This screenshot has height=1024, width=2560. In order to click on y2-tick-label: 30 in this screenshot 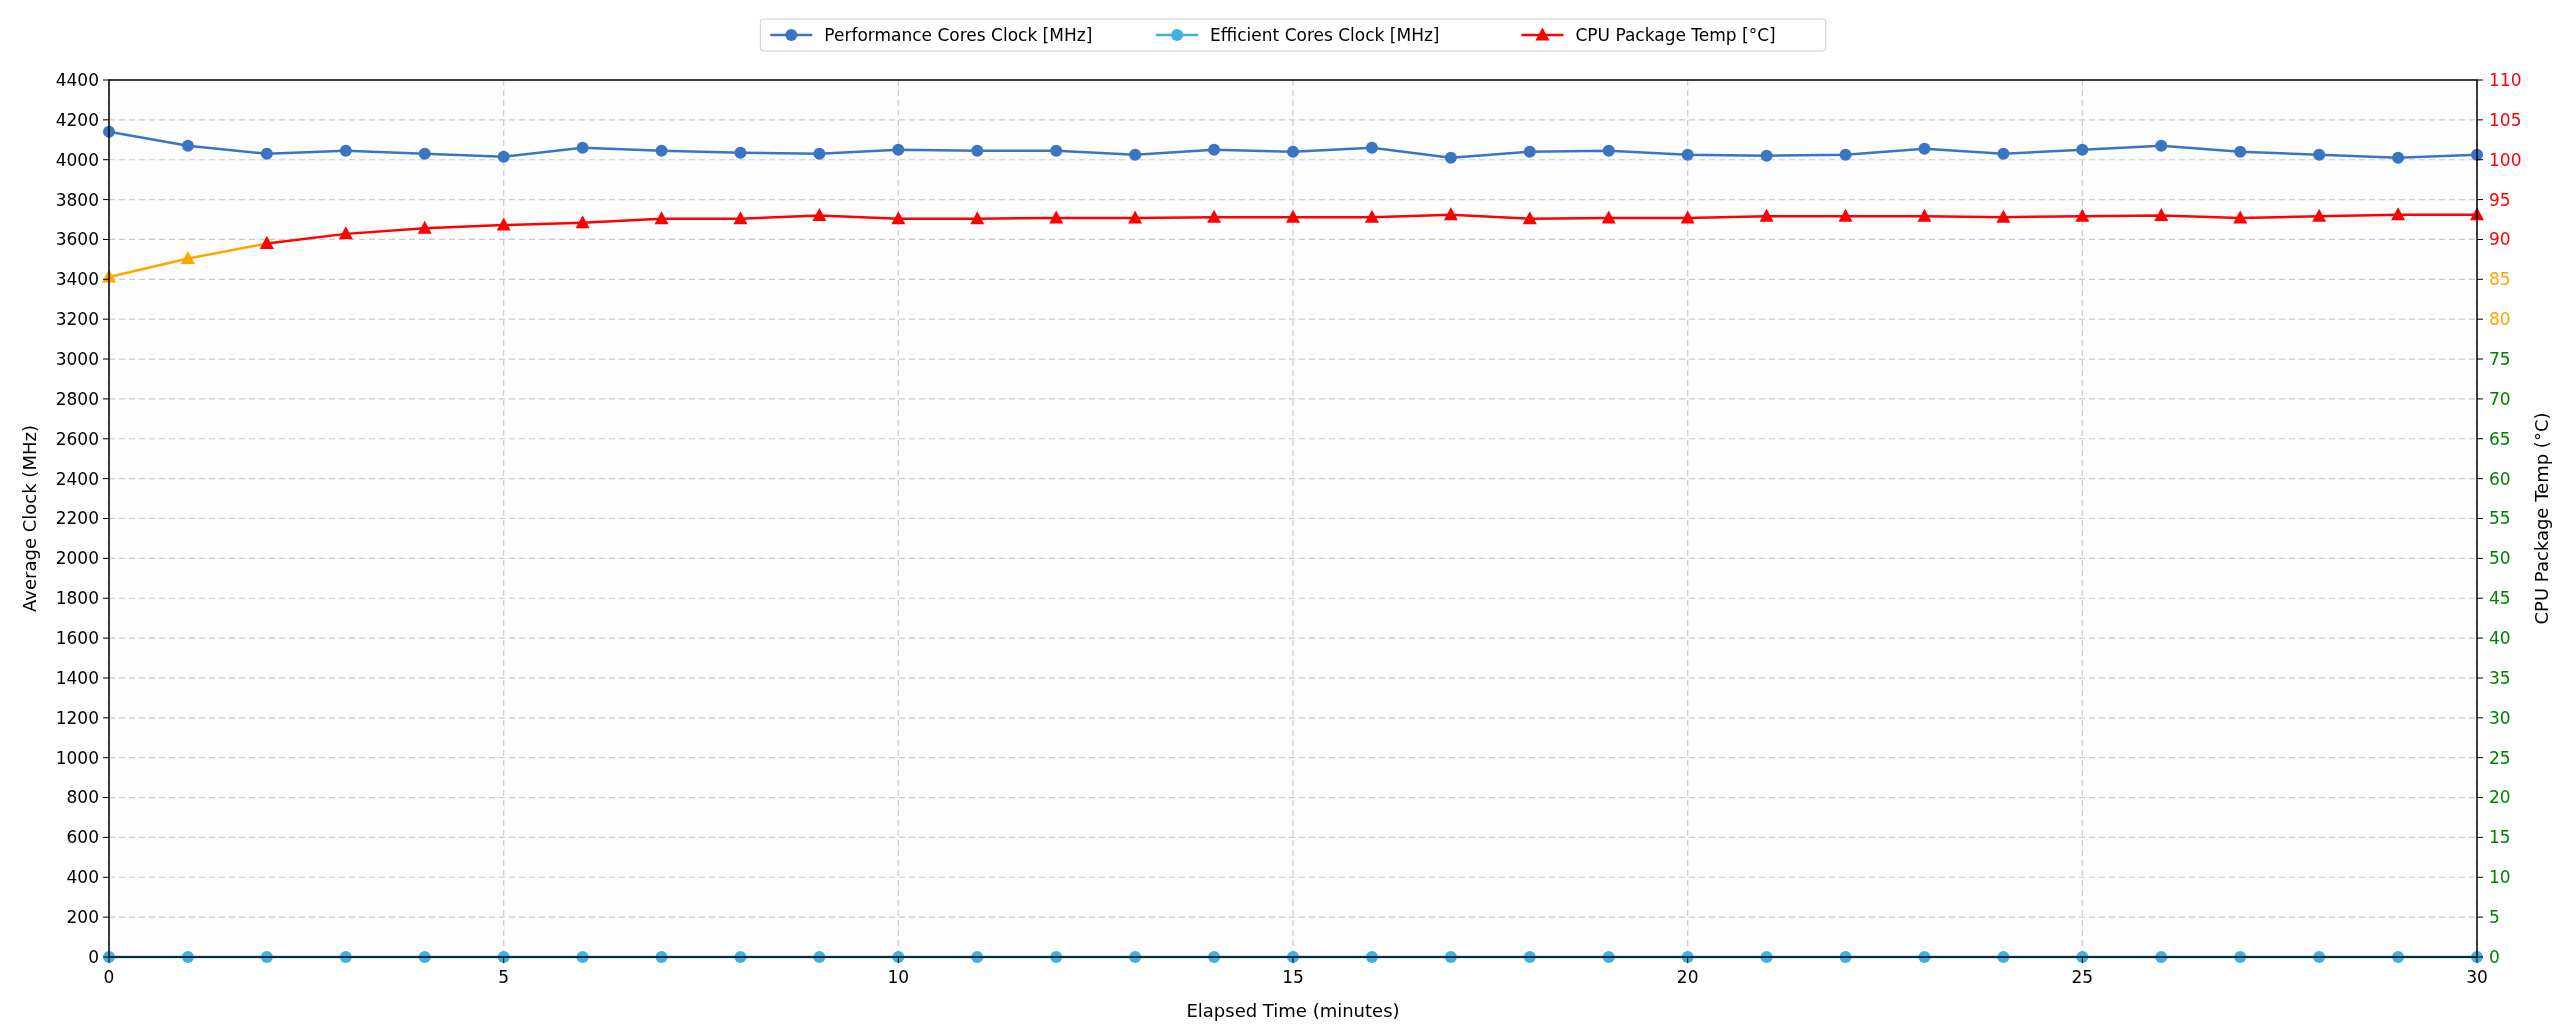, I will do `click(2500, 717)`.